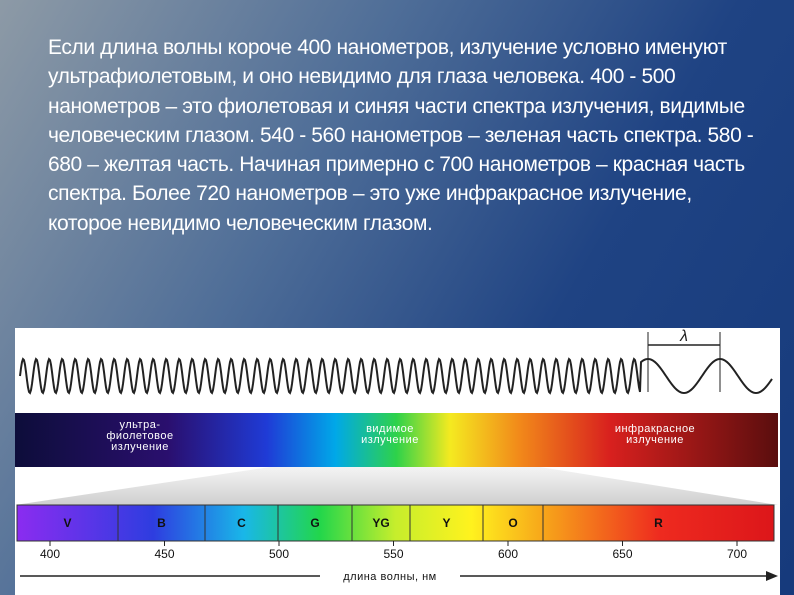 The width and height of the screenshot is (794, 595). I want to click on wave, so click(396, 376).